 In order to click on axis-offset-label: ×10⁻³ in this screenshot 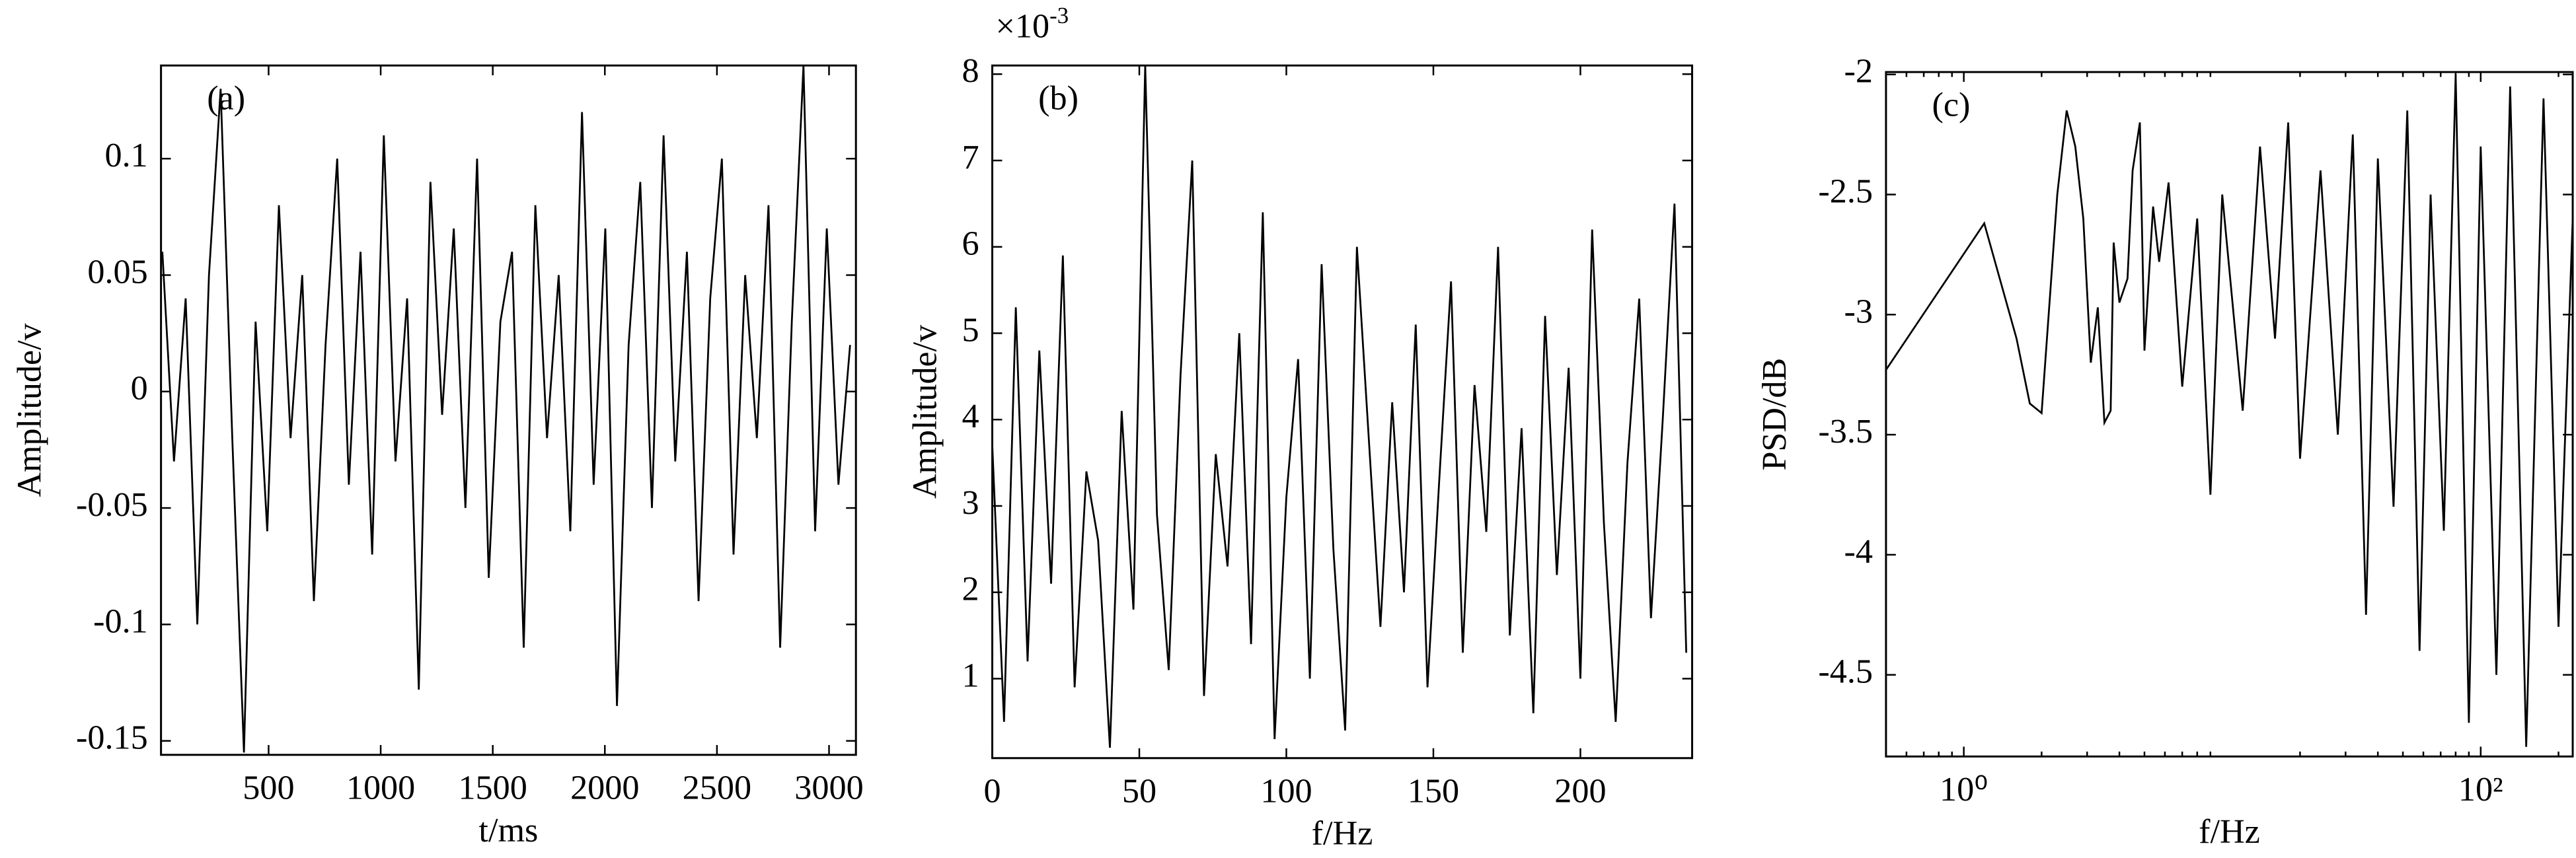, I will do `click(1032, 24)`.